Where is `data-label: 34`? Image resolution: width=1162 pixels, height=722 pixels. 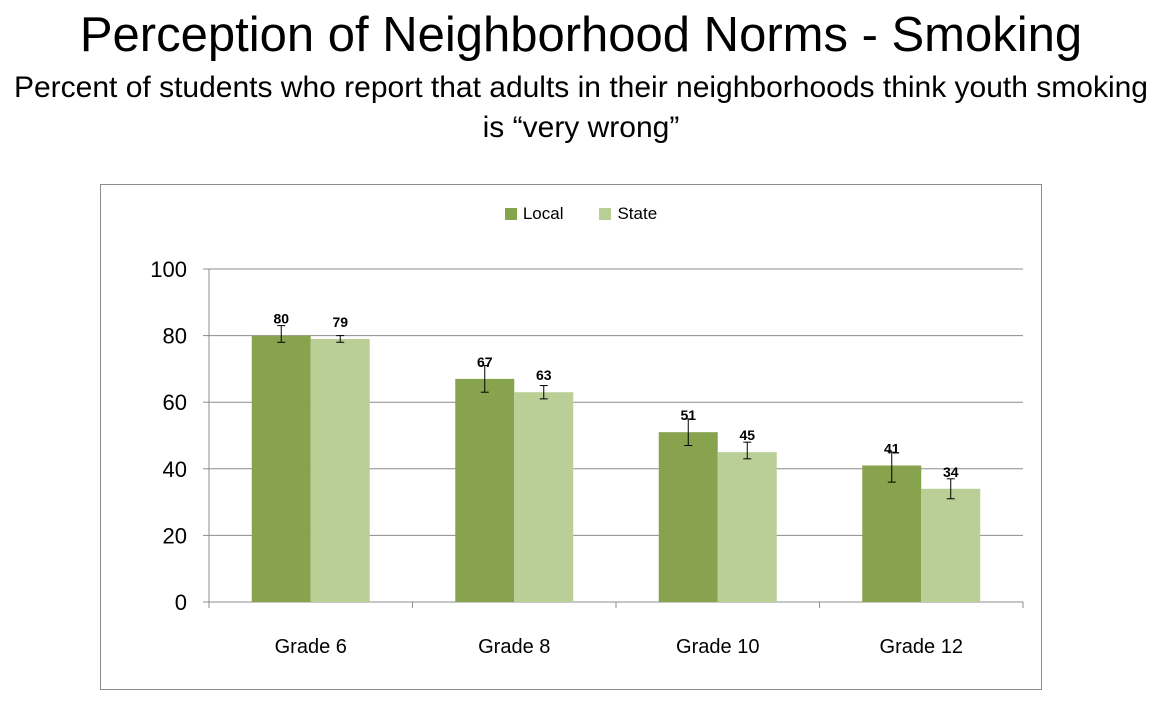
data-label: 34 is located at coordinates (951, 472).